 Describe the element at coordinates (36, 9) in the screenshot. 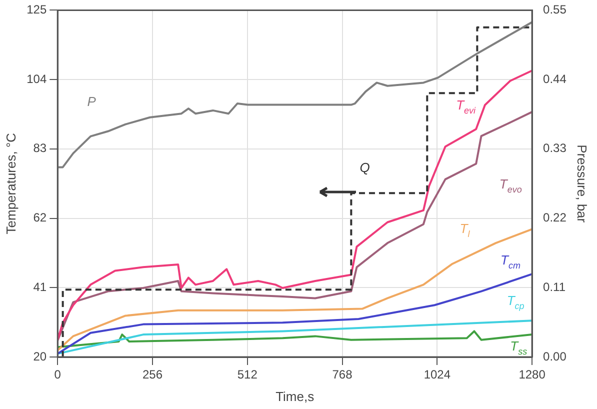

I see `y-tick-label: 125` at that location.